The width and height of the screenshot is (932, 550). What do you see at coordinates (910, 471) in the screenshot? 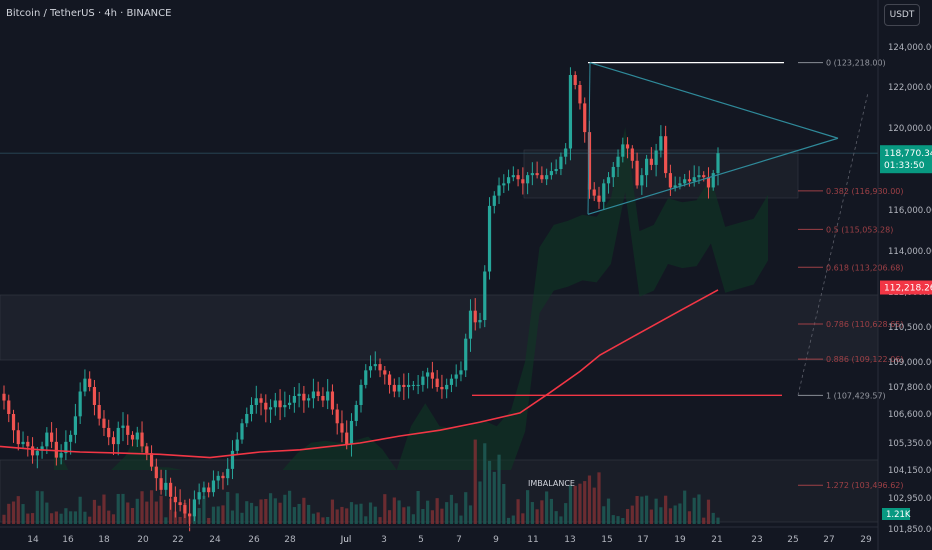
I see `price-tick-label: 104,150.00` at bounding box center [910, 471].